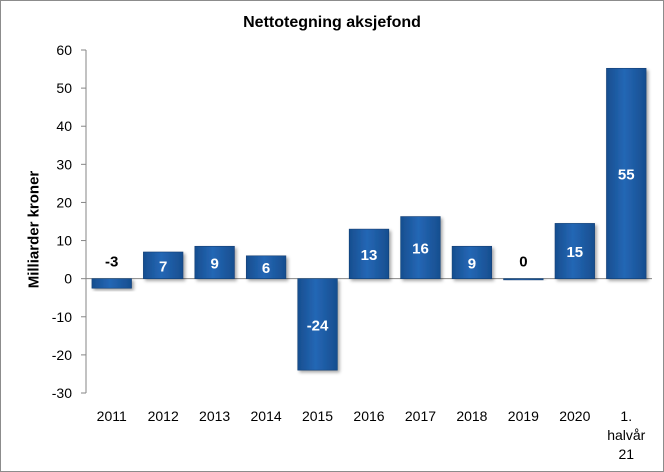 This screenshot has height=472, width=664. I want to click on y-tick-label: 10, so click(64, 241).